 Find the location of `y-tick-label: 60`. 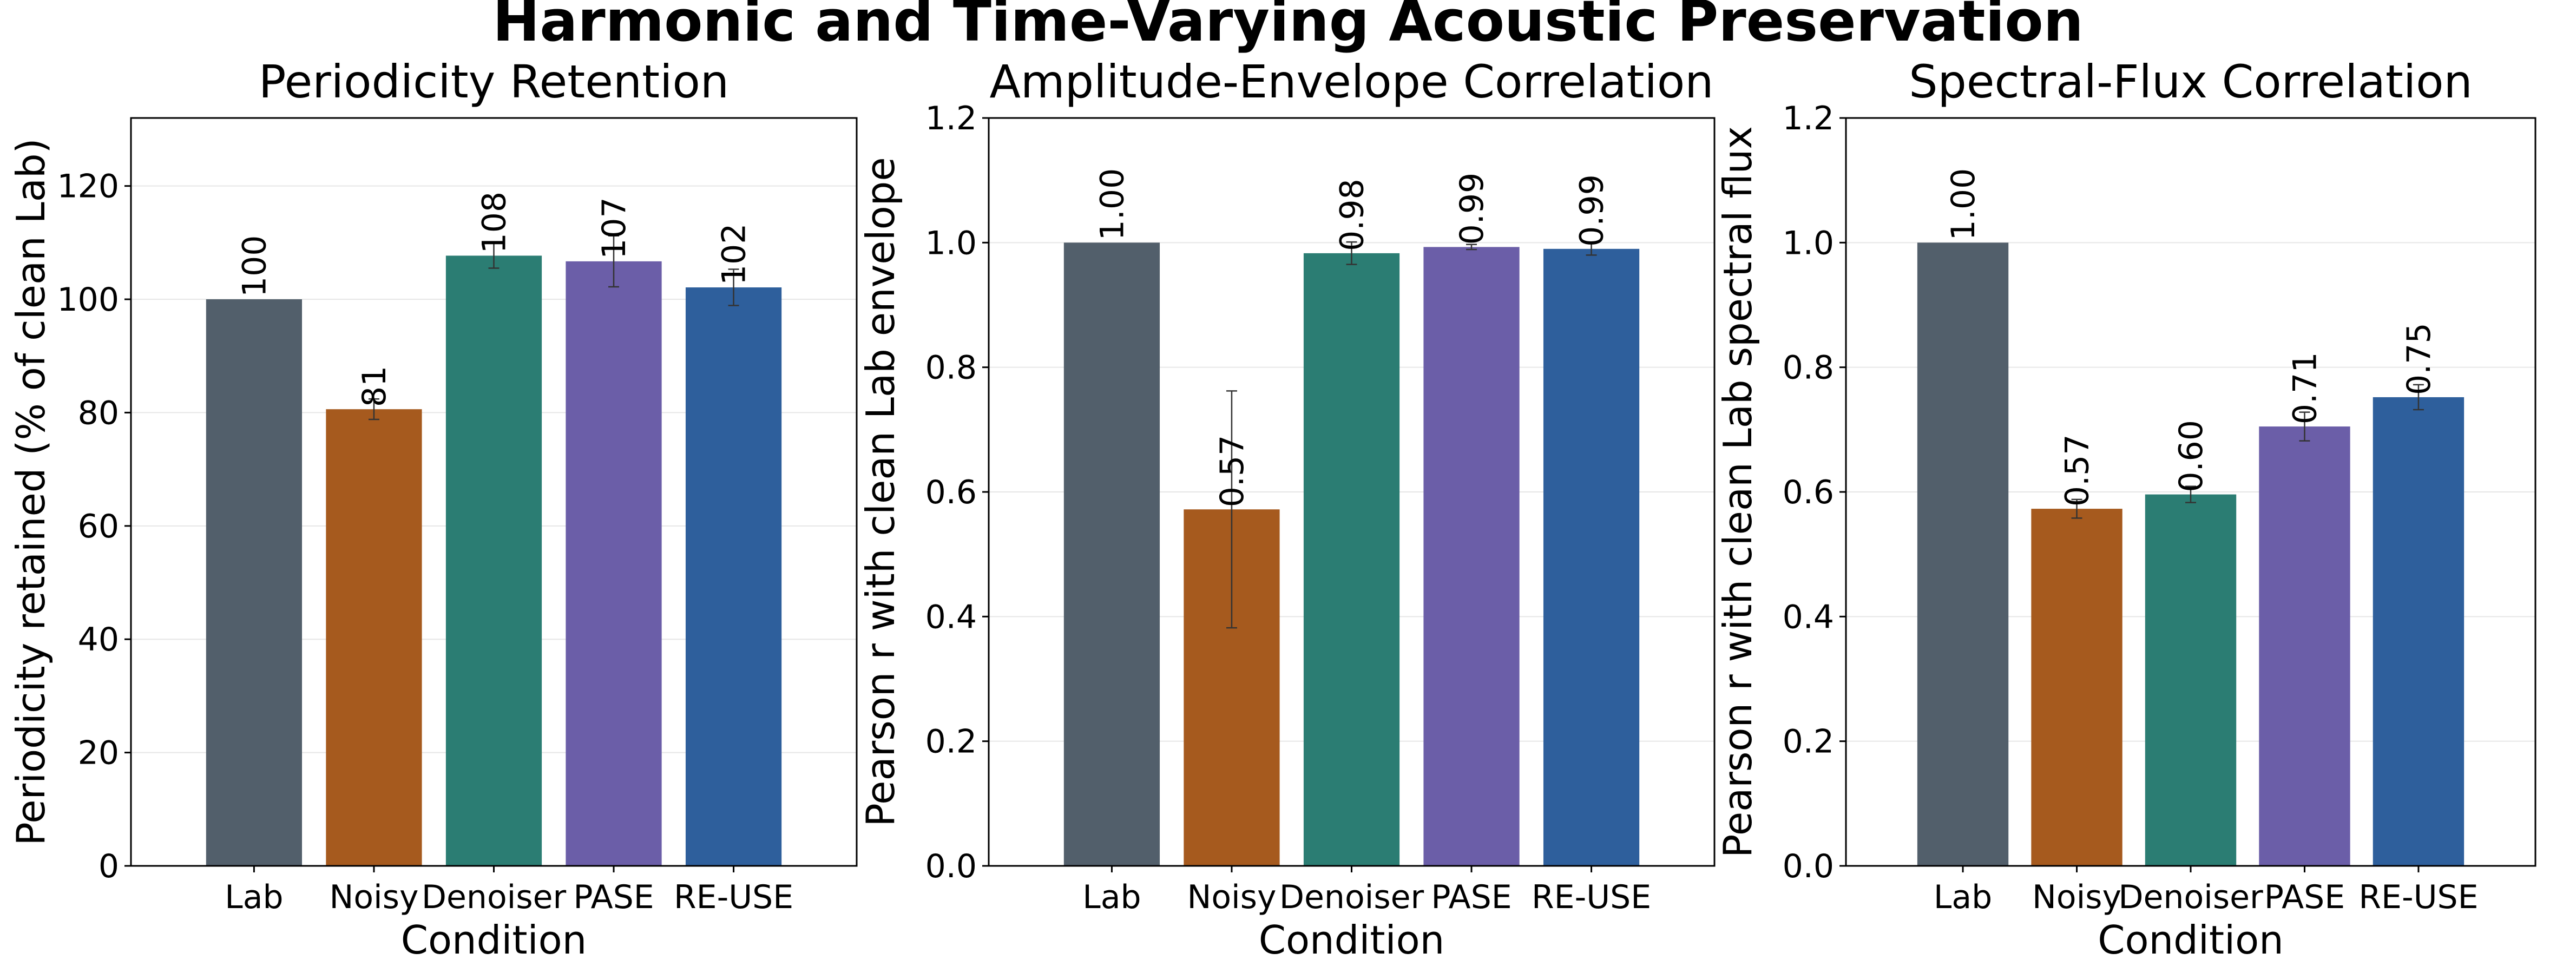

y-tick-label: 60 is located at coordinates (98, 527).